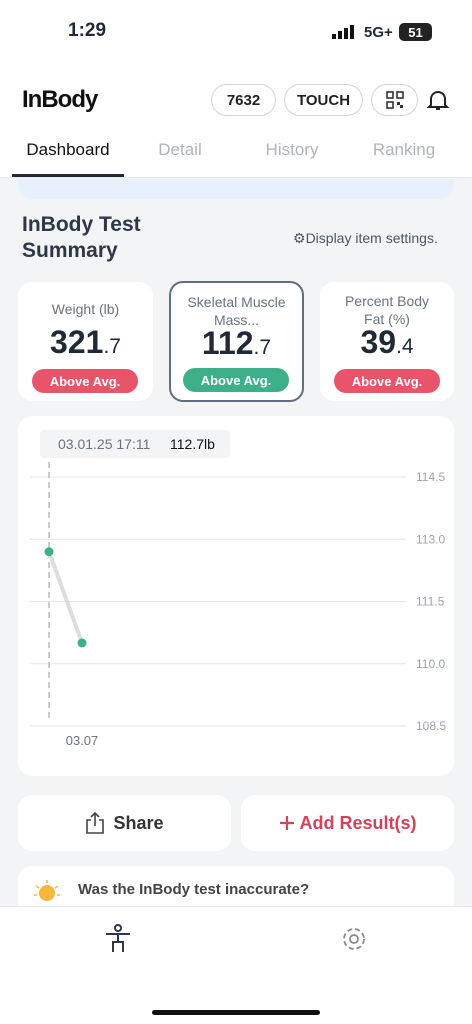 The width and height of the screenshot is (472, 1024). I want to click on tooltip-date: 03.01.25 17:11, so click(104, 444).